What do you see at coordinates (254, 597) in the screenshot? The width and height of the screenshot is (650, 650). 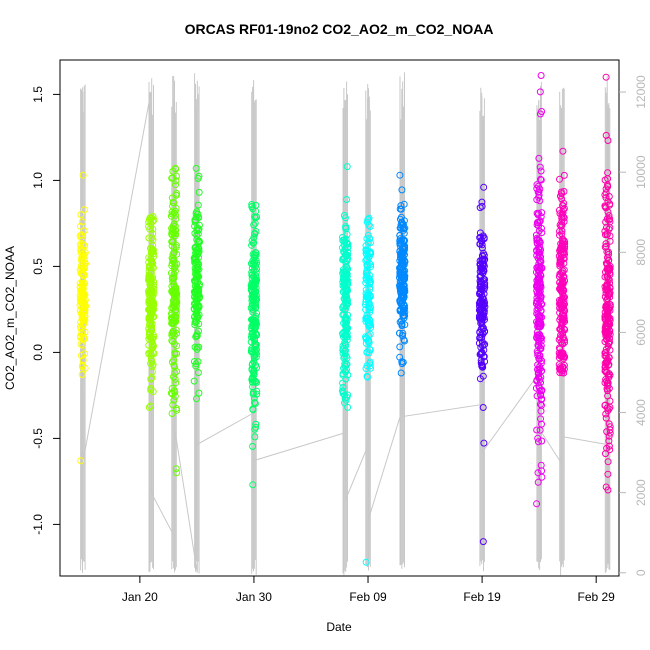 I see `x-tick-label: Jan 30` at bounding box center [254, 597].